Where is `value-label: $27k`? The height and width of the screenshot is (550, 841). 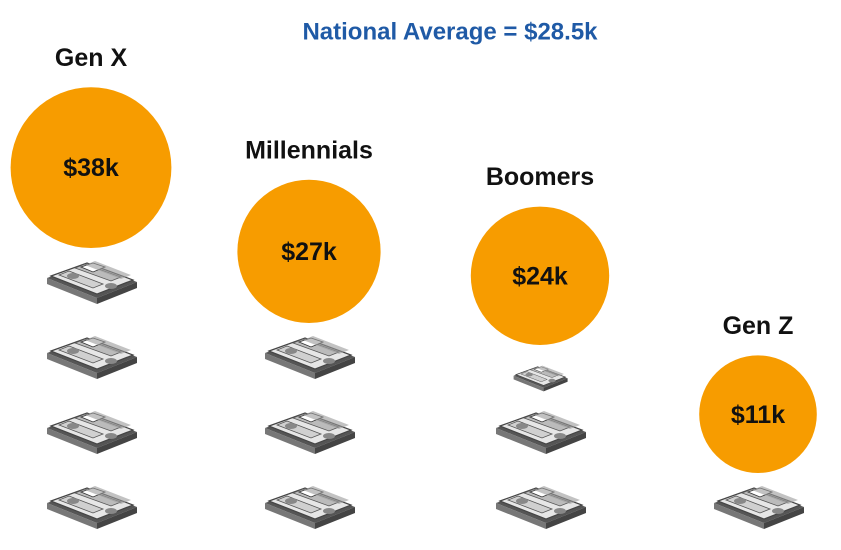
value-label: $27k is located at coordinates (309, 252).